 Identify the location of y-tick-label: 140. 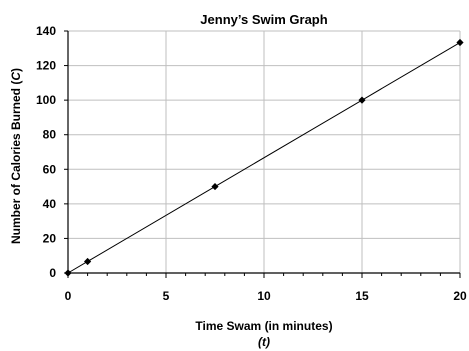
(46, 31).